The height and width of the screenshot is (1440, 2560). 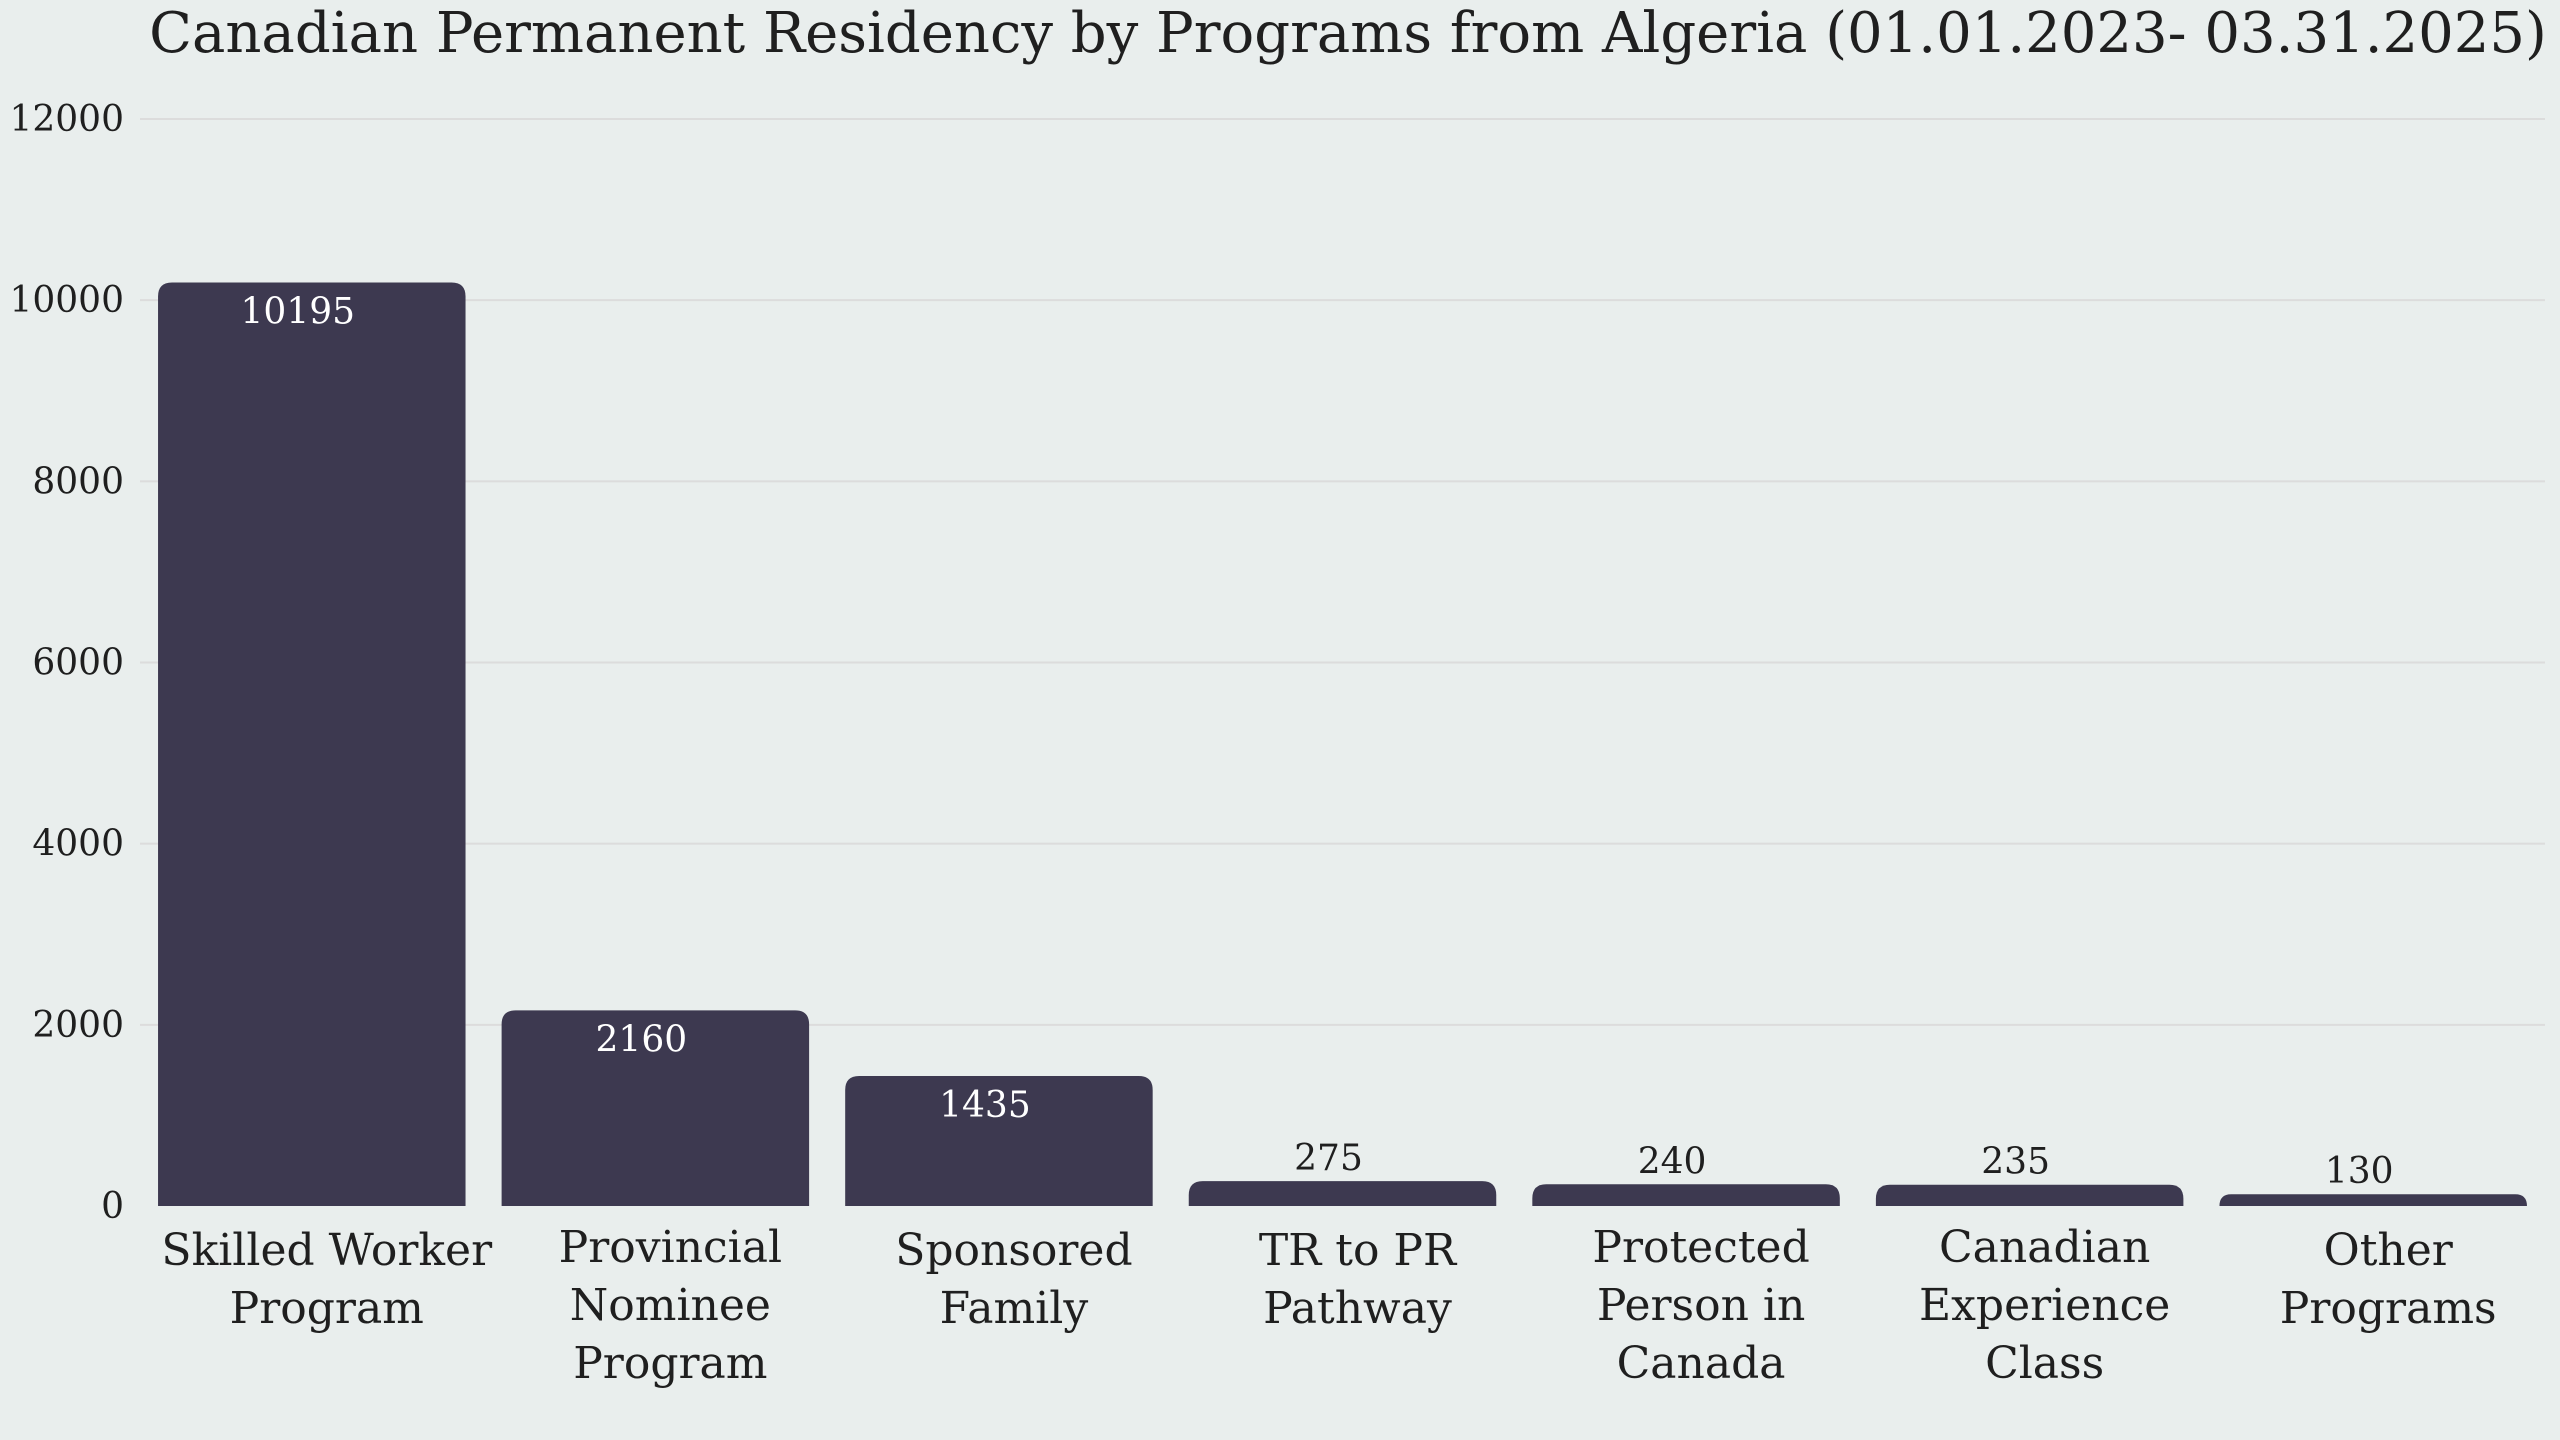 What do you see at coordinates (1672, 1161) in the screenshot?
I see `value-label: 240` at bounding box center [1672, 1161].